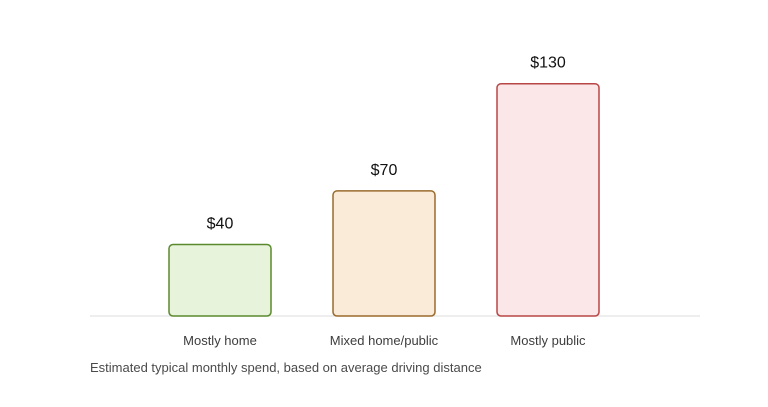 This screenshot has width=768, height=407. Describe the element at coordinates (220, 224) in the screenshot. I see `value-label-1: $40` at that location.